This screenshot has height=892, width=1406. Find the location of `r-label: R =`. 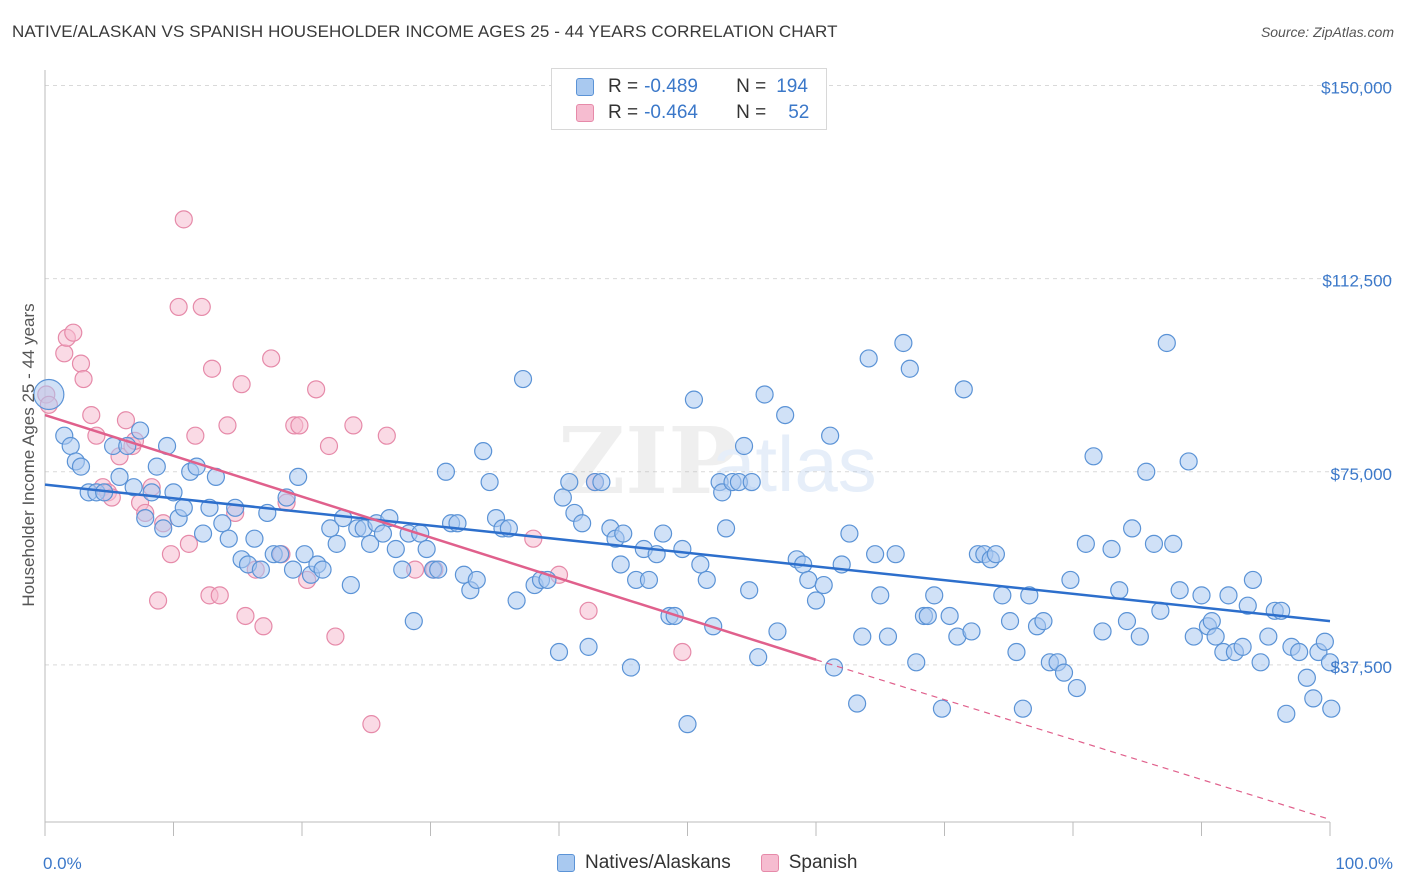

r-label: R = is located at coordinates (623, 112).